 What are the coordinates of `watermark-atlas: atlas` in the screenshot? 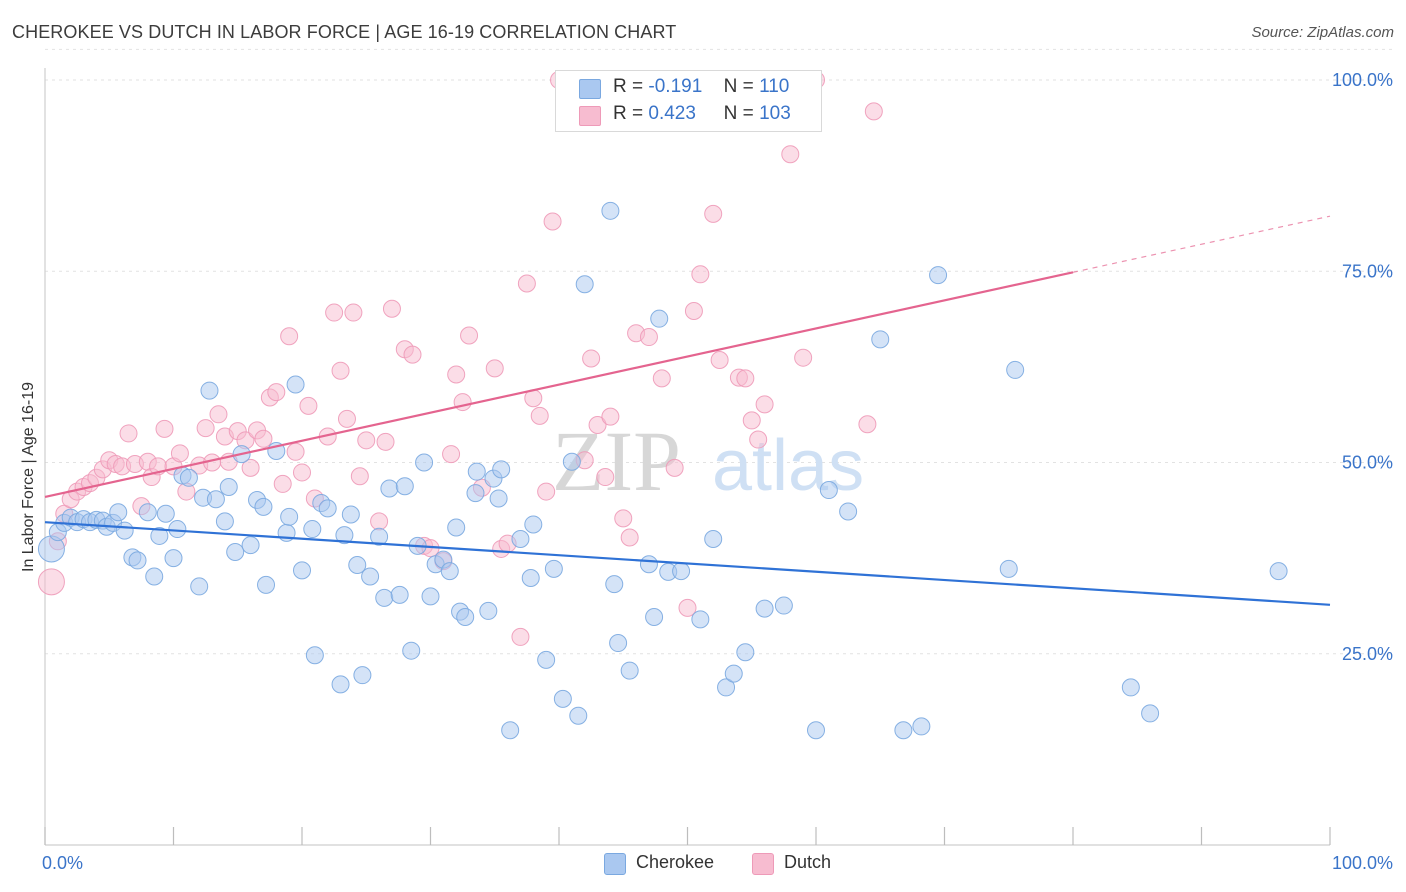 It's located at (788, 466).